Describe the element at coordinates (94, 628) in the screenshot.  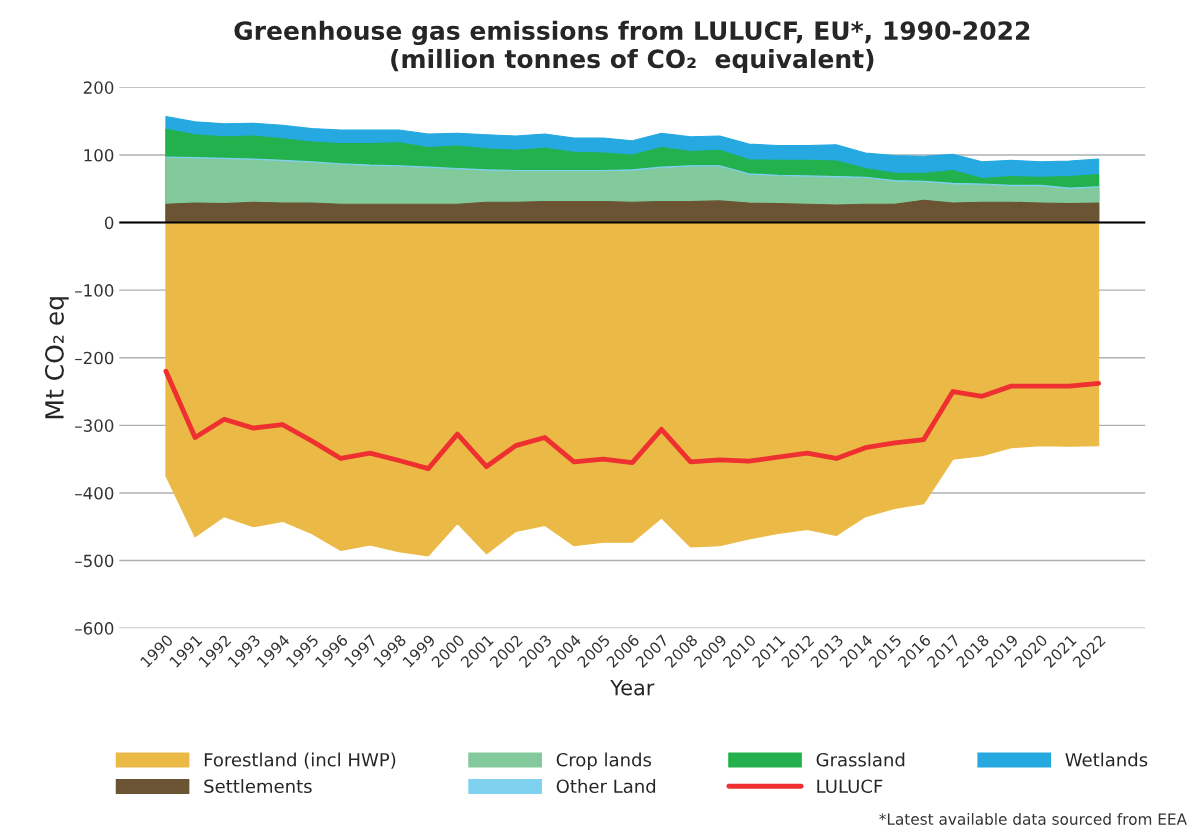
I see `y-tick-label: –600` at that location.